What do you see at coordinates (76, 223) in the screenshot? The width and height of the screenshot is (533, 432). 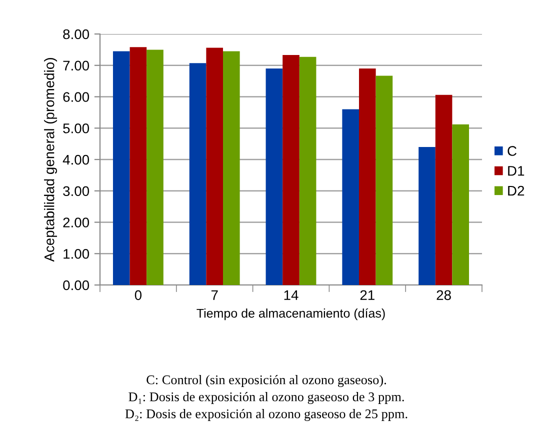 I see `y-tick-label: 2.00` at bounding box center [76, 223].